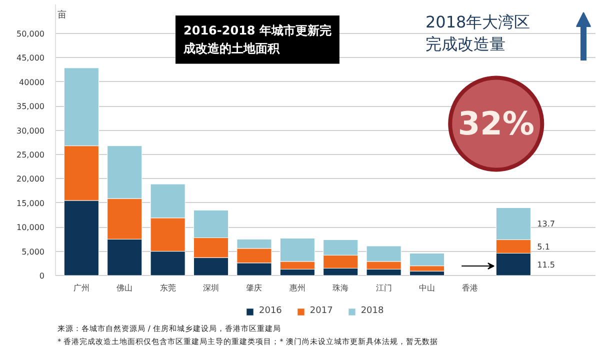 This screenshot has height=346, width=600. I want to click on y-tick-label: 5,000, so click(33, 251).